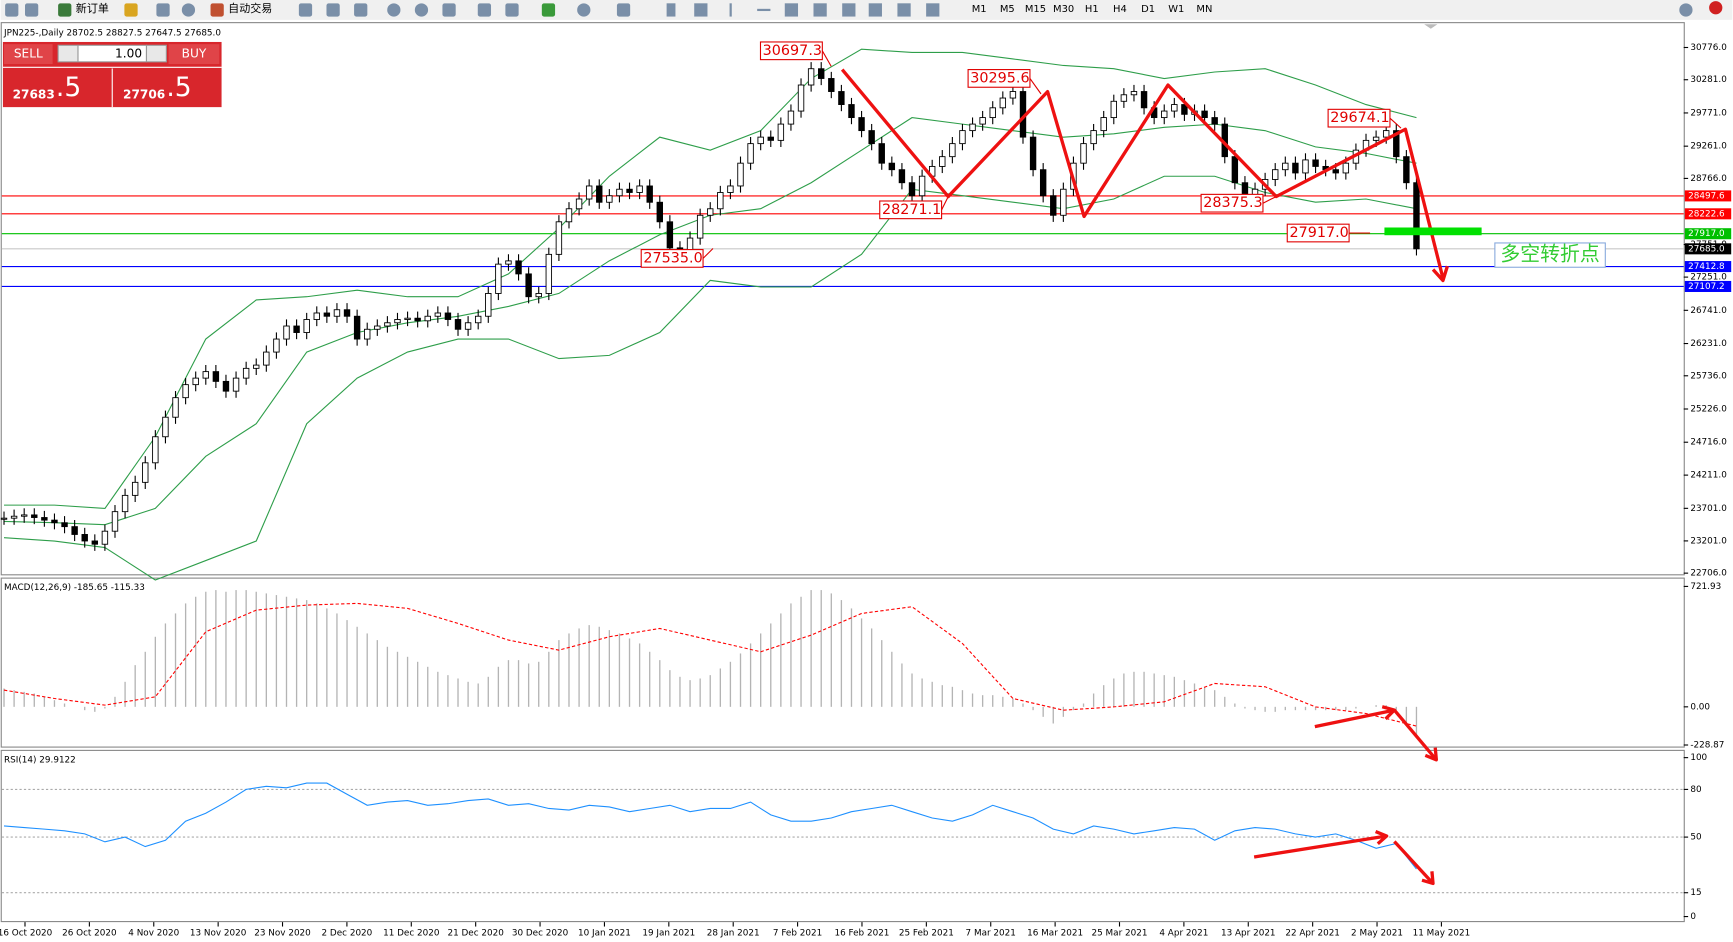  What do you see at coordinates (1035, 9) in the screenshot?
I see `timeframe-button: M15` at bounding box center [1035, 9].